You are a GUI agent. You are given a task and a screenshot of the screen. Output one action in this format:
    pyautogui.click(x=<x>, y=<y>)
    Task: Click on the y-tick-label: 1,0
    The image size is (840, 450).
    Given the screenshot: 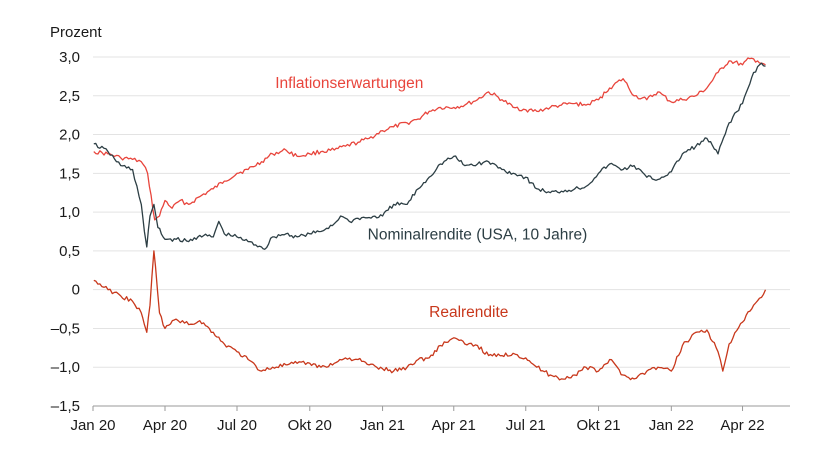 What is the action you would take?
    pyautogui.click(x=69, y=212)
    